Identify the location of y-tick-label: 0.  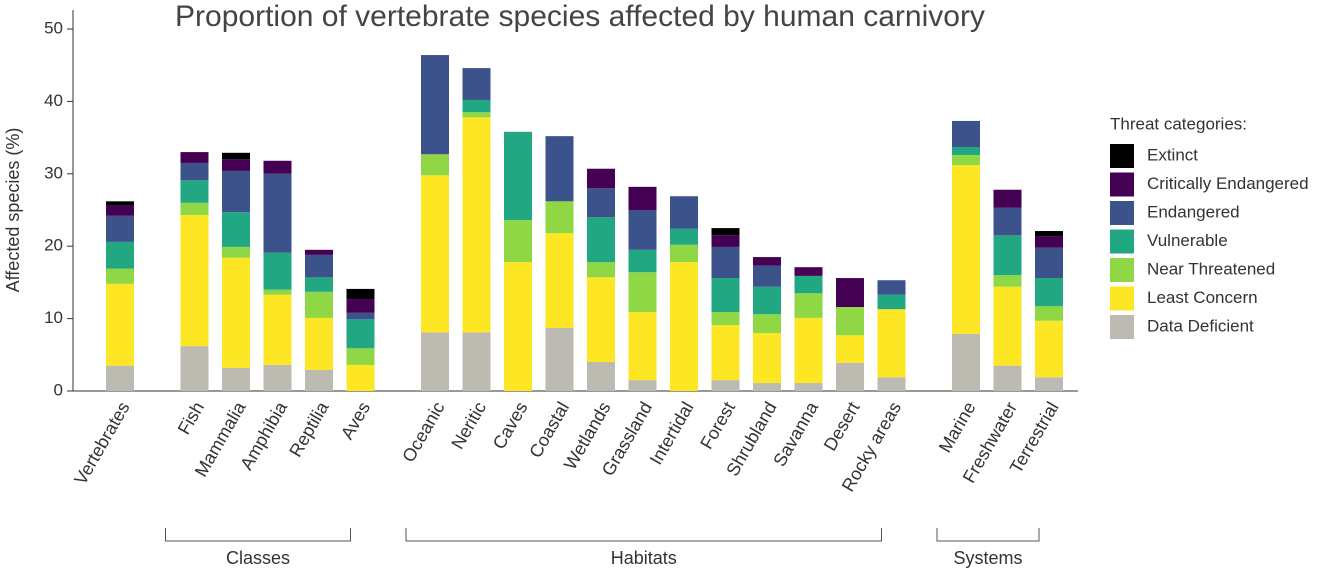
(58, 389).